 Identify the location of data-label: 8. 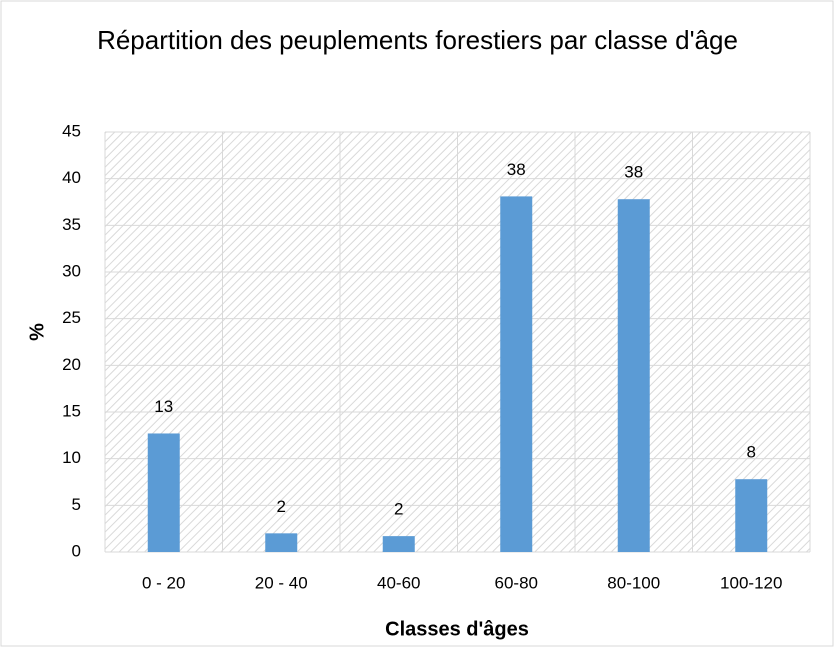
(751, 452).